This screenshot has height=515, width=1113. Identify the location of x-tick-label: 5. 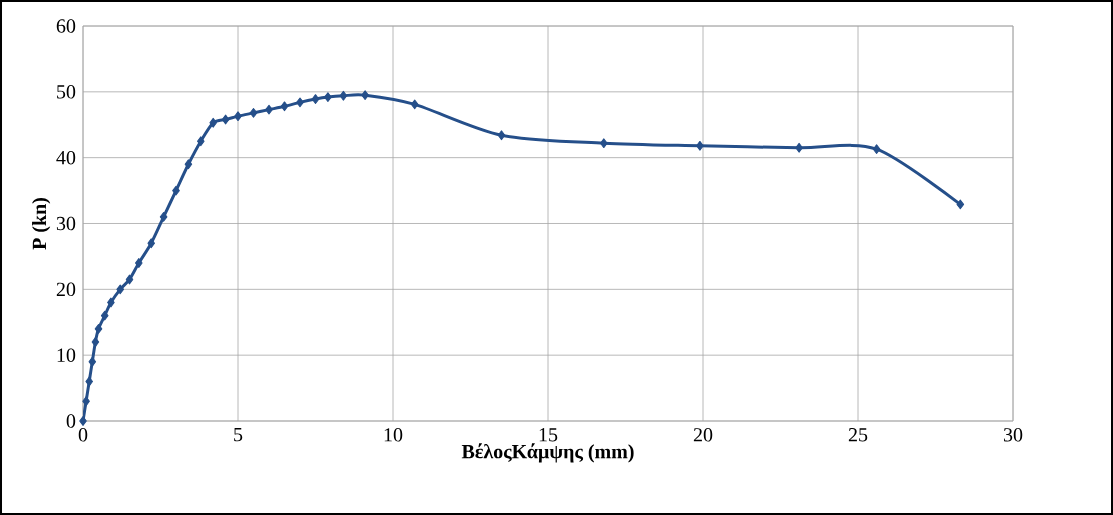
(238, 435).